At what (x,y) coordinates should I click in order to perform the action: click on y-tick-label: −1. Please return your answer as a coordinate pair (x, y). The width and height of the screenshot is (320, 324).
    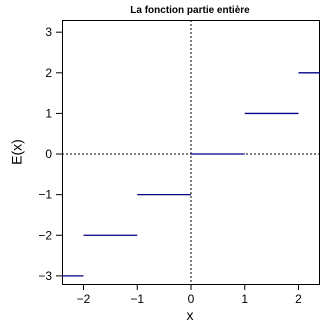
    Looking at the image, I should click on (45, 195).